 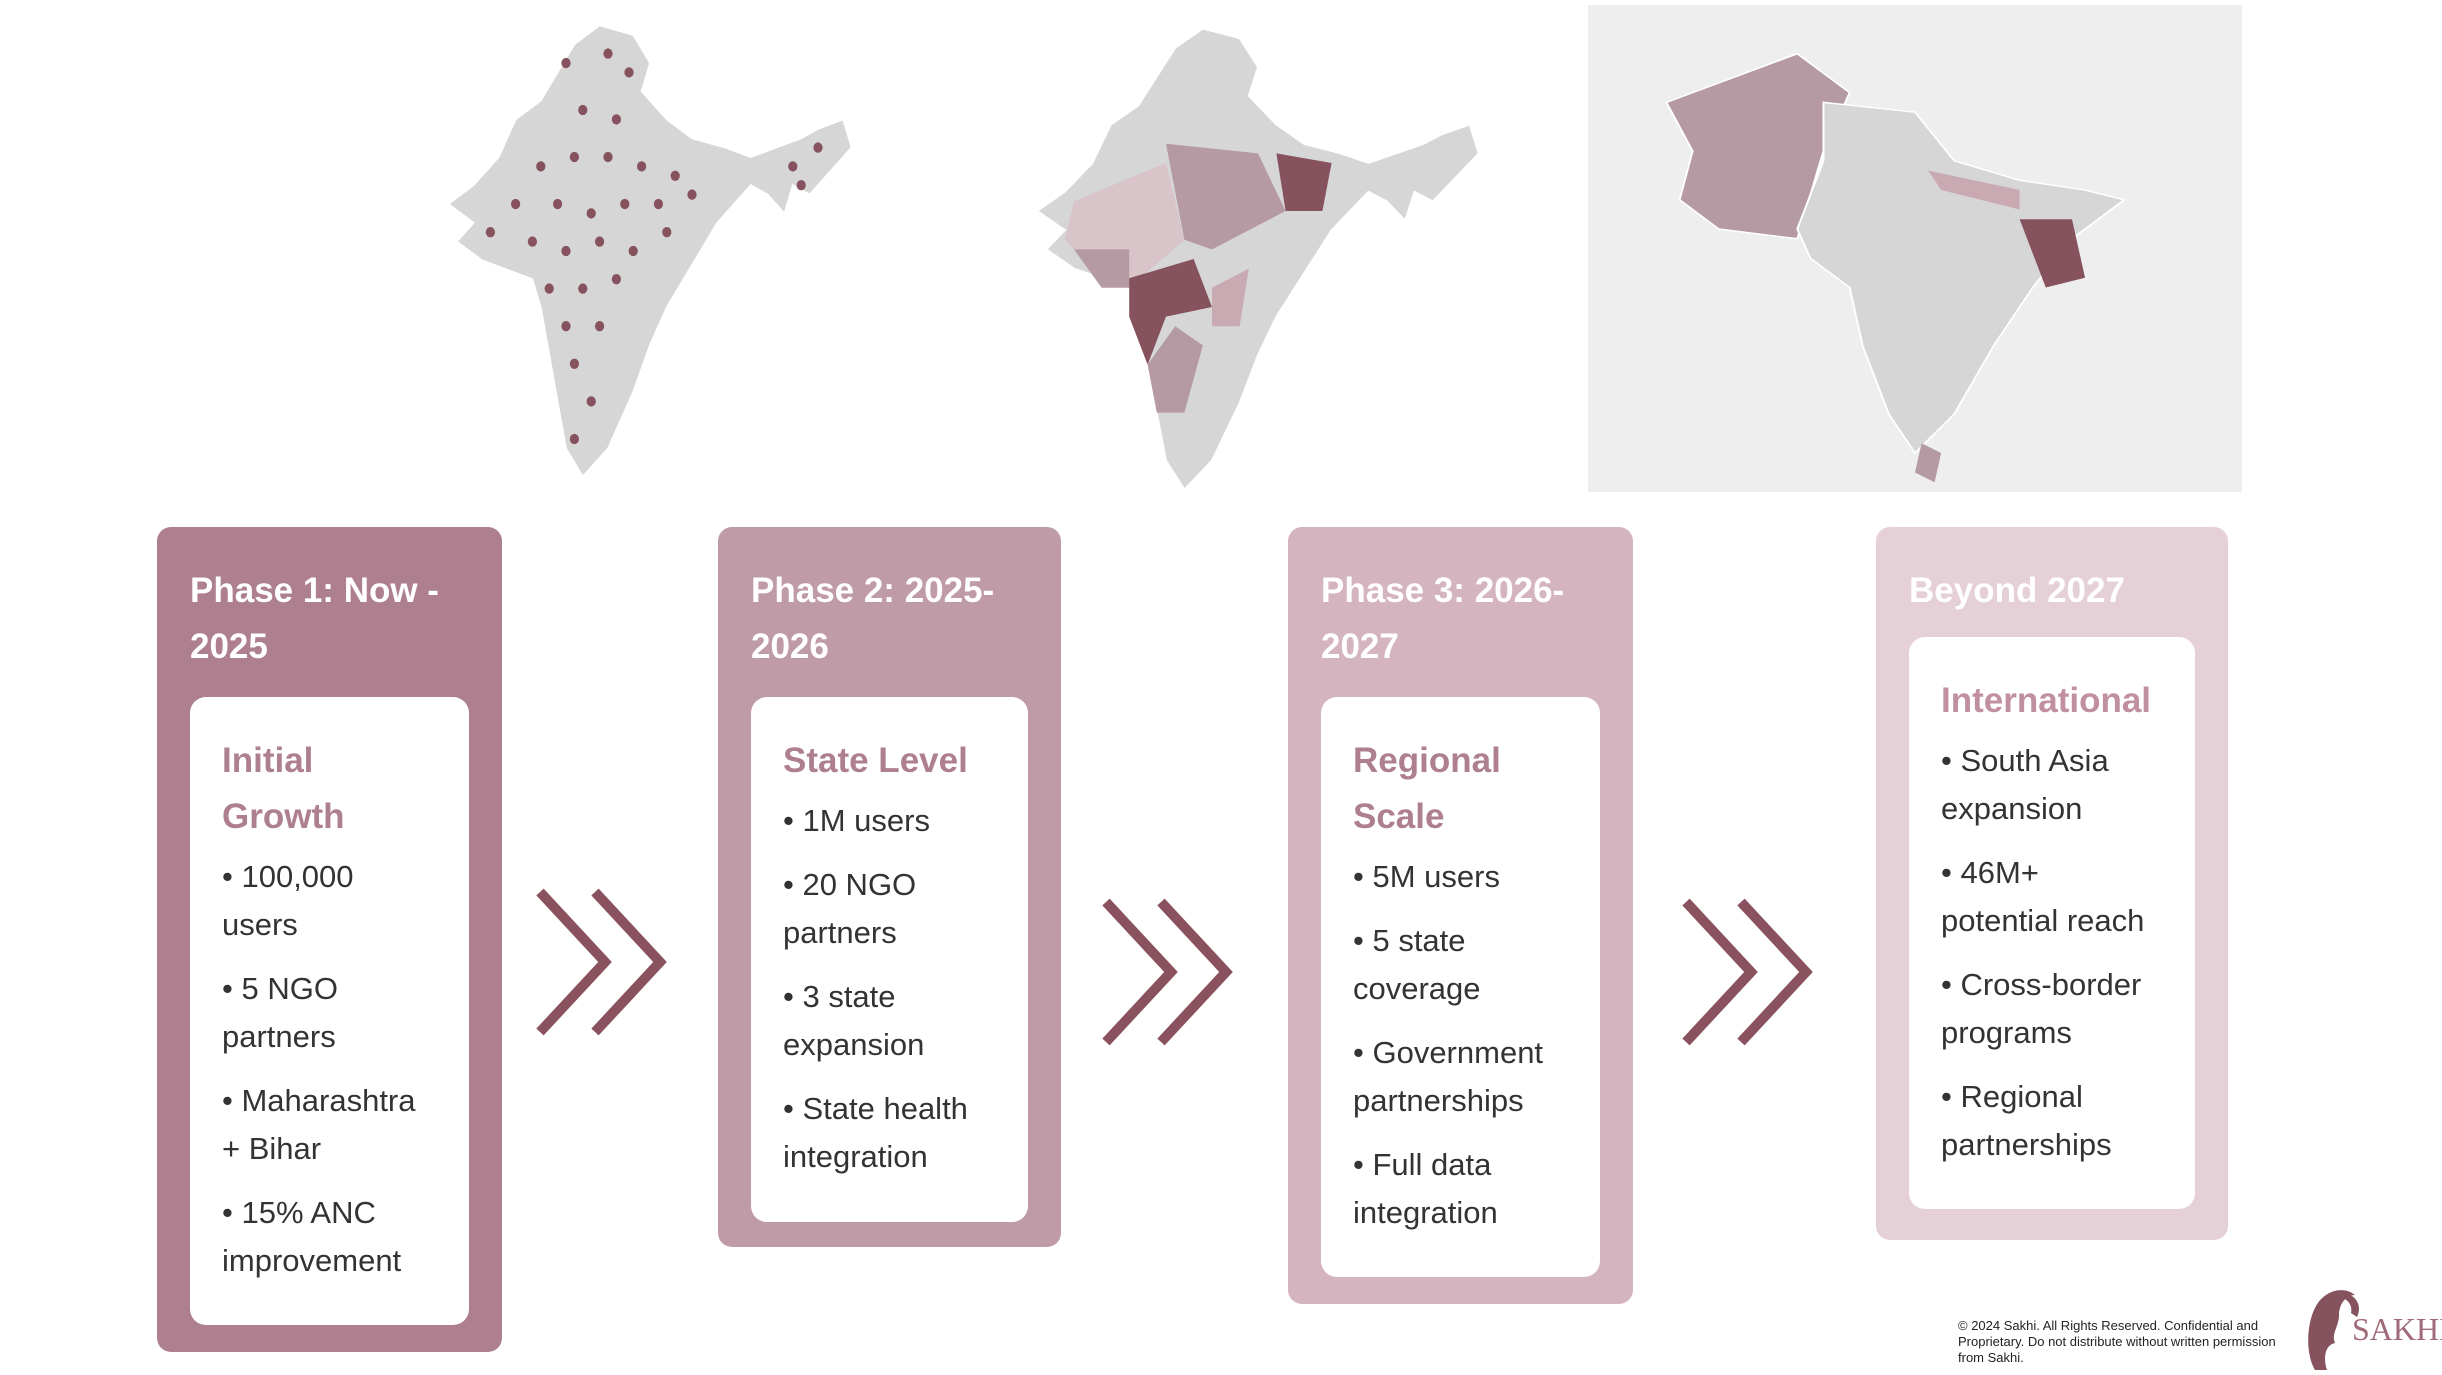 What do you see at coordinates (2052, 253) in the screenshot?
I see `region-bangladesh` at bounding box center [2052, 253].